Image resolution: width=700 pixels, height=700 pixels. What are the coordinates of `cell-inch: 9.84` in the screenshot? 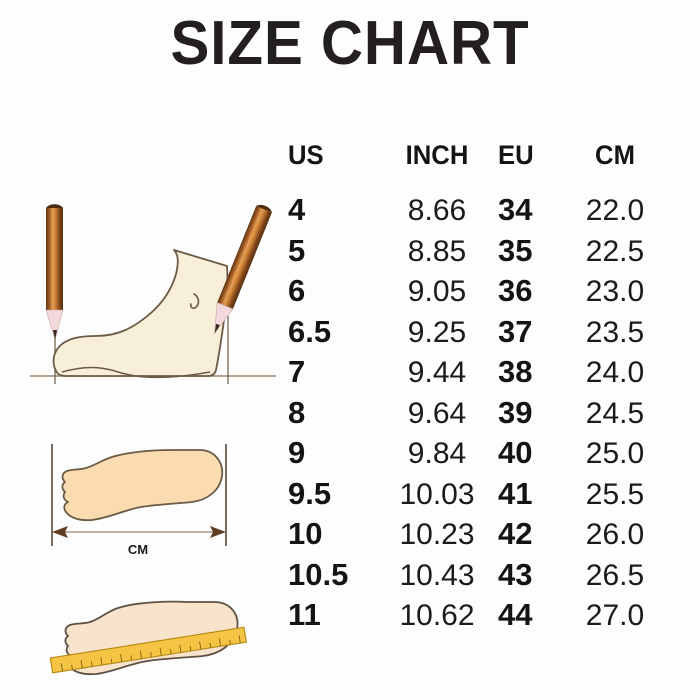 It's located at (437, 453).